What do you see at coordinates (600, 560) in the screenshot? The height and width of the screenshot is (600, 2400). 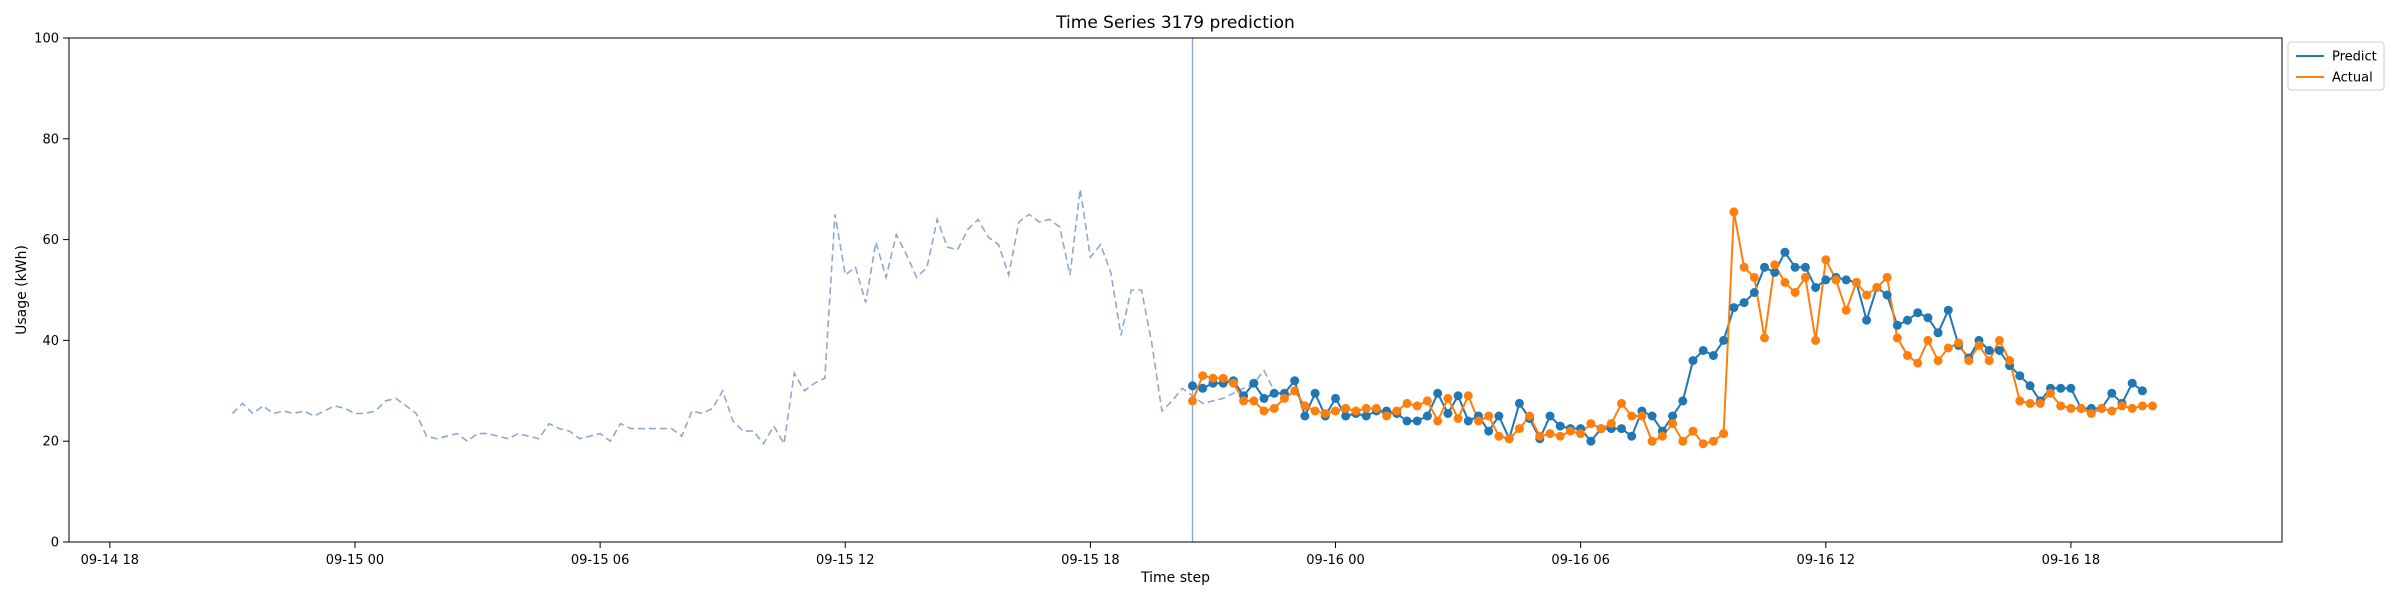 I see `x-tick-label: 09-15 06` at bounding box center [600, 560].